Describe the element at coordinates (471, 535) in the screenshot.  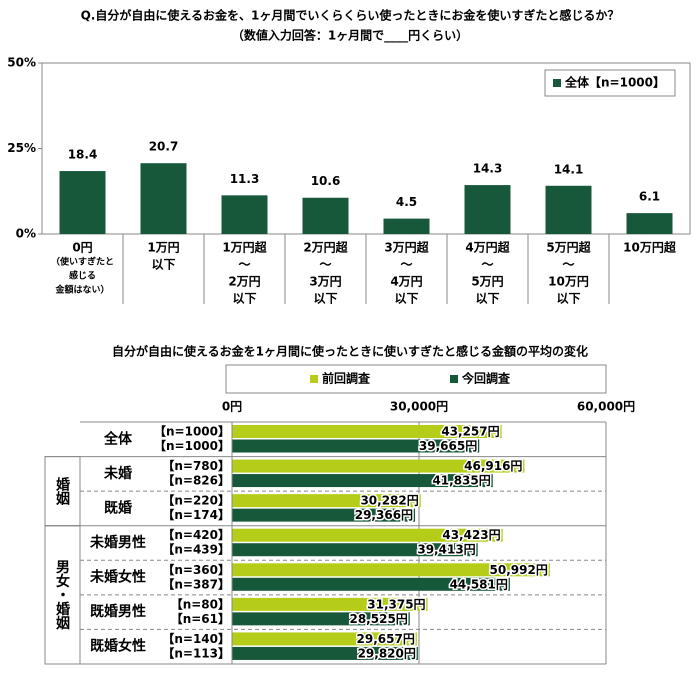
I see `data-label: 43,423円` at that location.